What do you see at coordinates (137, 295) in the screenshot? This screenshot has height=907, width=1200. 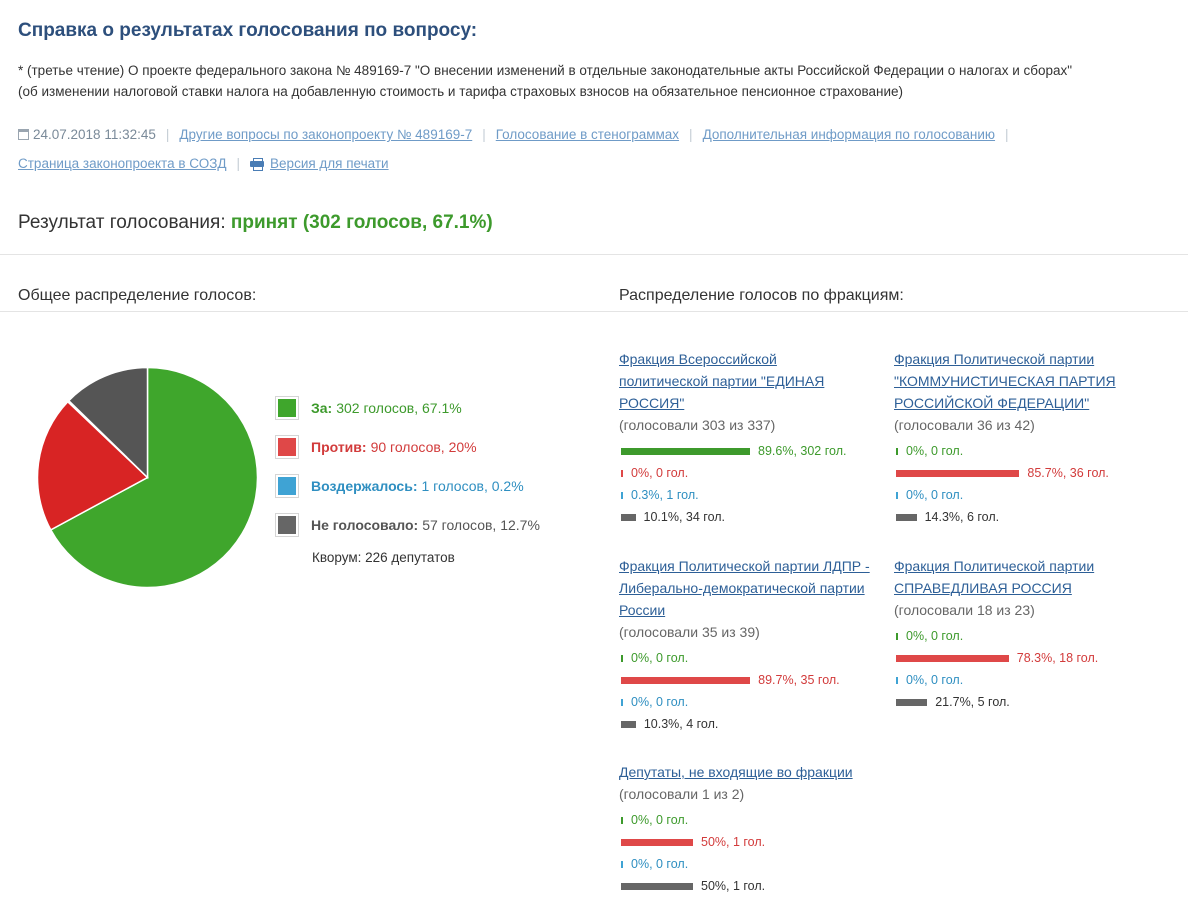 I see `overall-title: Общее распределение голосов:` at bounding box center [137, 295].